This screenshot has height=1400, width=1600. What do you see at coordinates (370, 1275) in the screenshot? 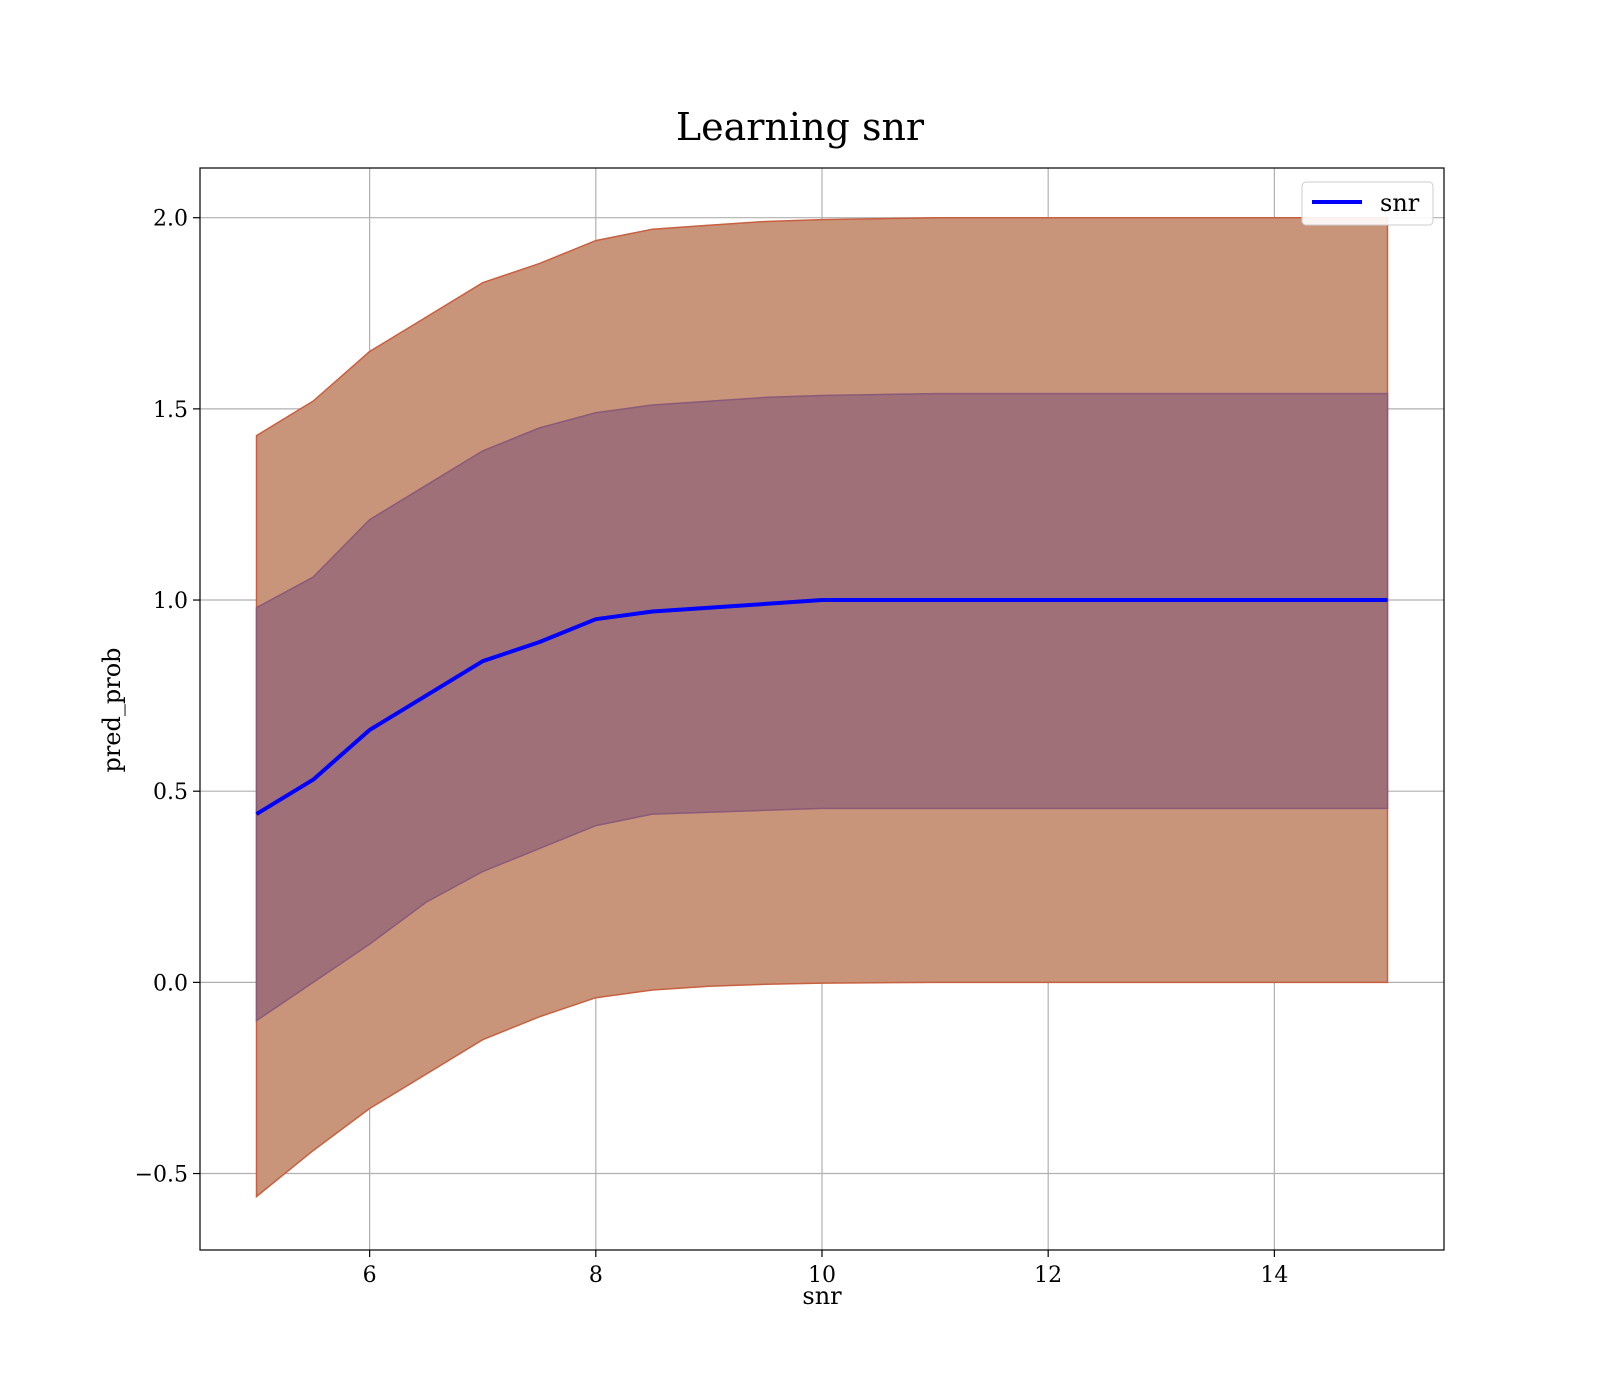
I see `x-tick-label: 6` at bounding box center [370, 1275].